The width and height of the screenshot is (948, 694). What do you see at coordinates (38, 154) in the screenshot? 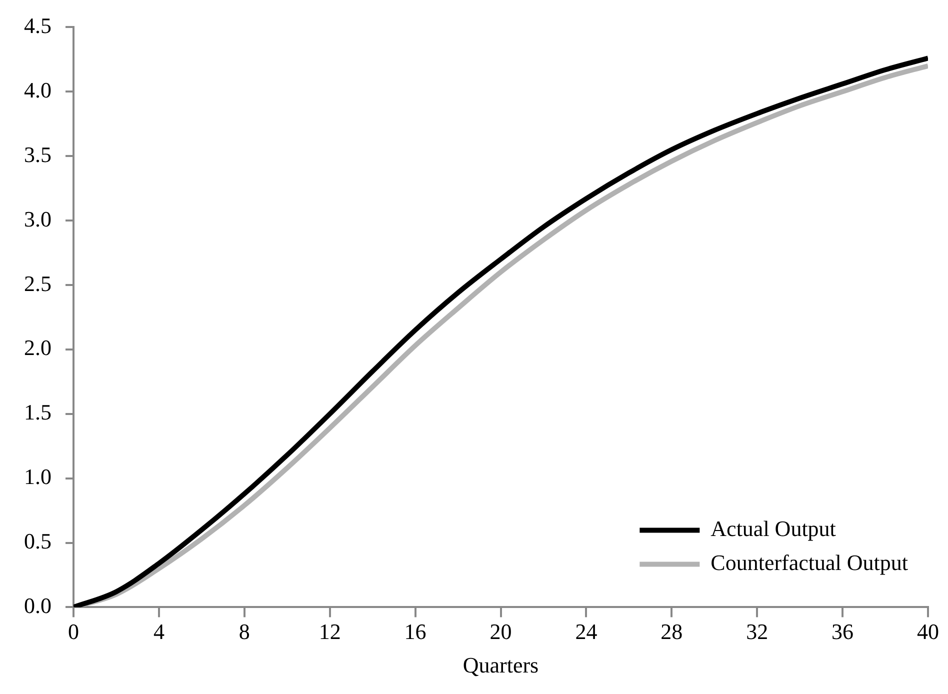
I see `y-tick-label: 3.5` at bounding box center [38, 154].